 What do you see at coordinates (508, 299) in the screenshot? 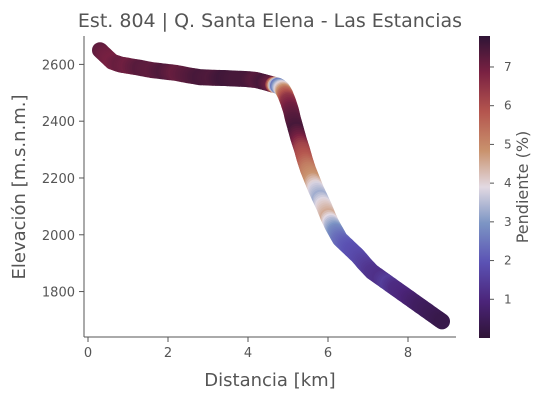
I see `colorbar-tick-label: 1` at bounding box center [508, 299].